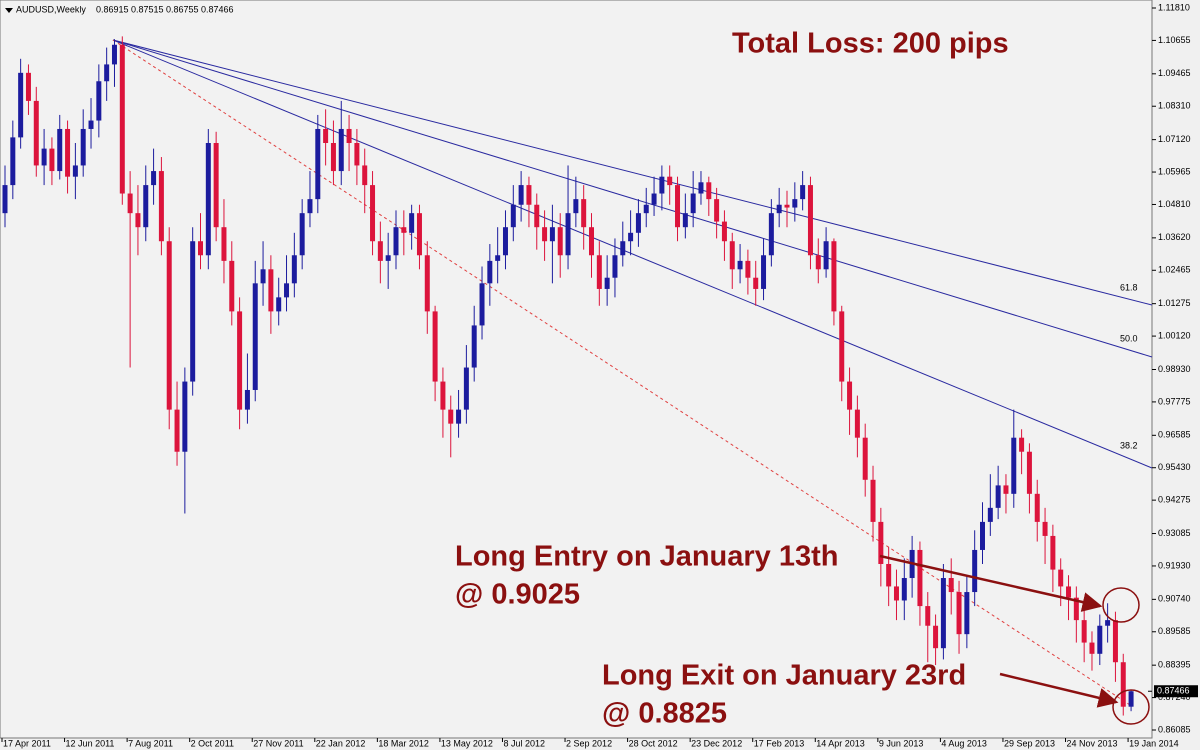 This screenshot has height=750, width=1200. What do you see at coordinates (1174, 171) in the screenshot?
I see `y-tick-label: 1.05965` at bounding box center [1174, 171].